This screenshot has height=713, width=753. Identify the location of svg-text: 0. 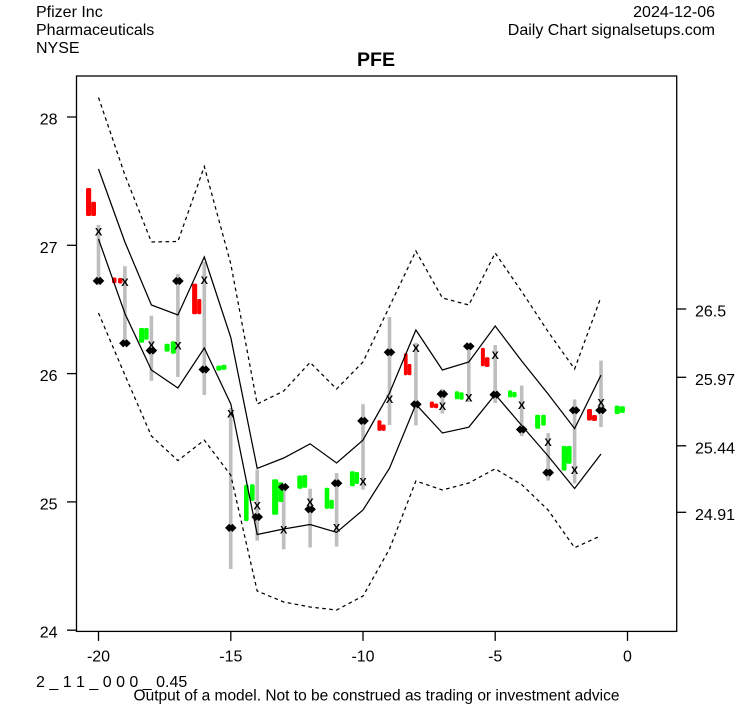
(627, 657).